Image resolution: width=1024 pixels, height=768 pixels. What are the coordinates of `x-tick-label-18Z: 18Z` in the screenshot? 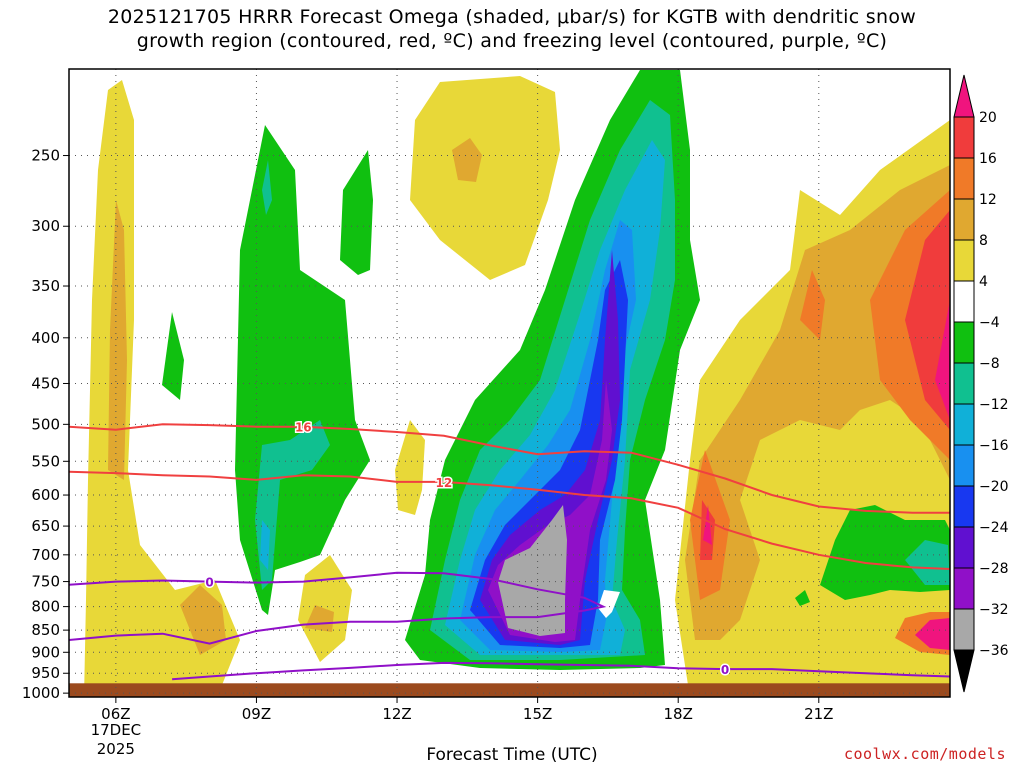 It's located at (678, 714).